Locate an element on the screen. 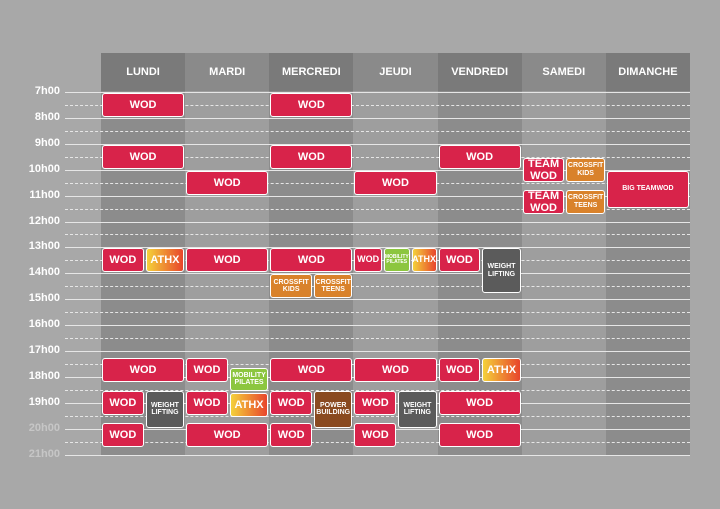  day-header: SAMEDI is located at coordinates (563, 72).